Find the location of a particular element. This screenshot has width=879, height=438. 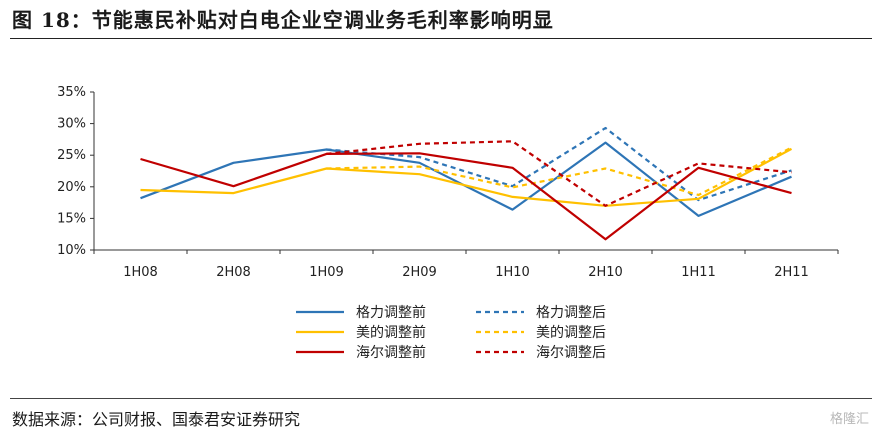

x-tick-label: 2H10 is located at coordinates (605, 272).